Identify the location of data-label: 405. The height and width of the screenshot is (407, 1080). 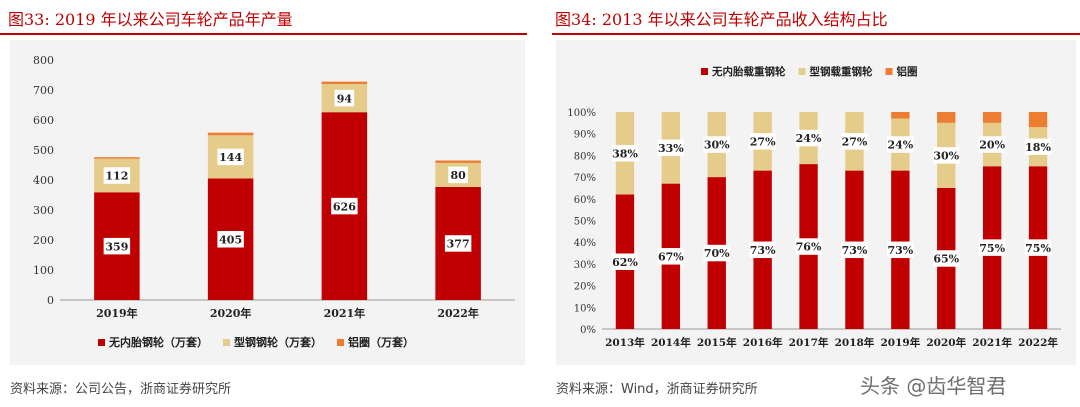
(230, 239).